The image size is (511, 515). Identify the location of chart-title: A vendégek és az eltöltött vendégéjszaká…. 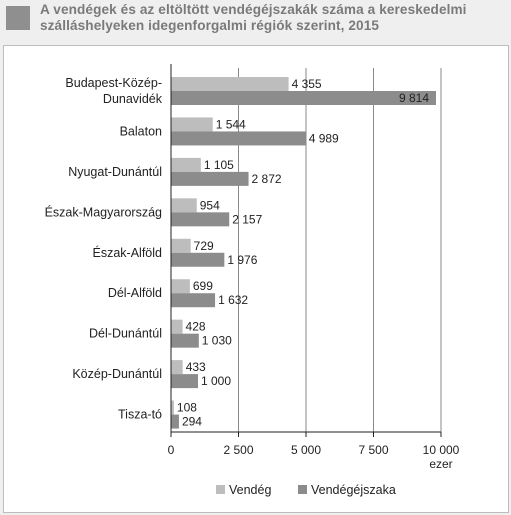
(253, 17).